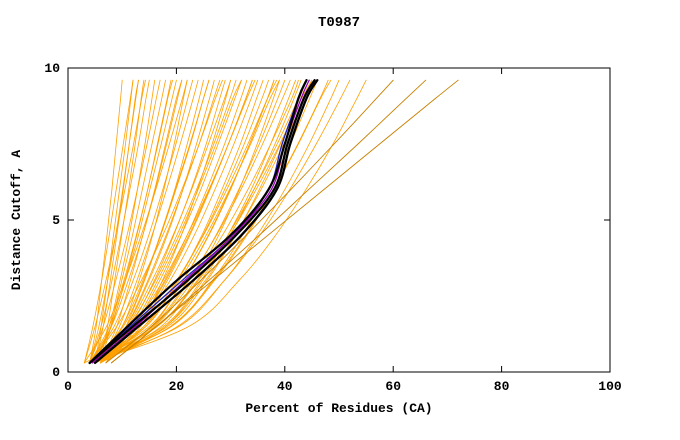 The image size is (680, 440). I want to click on y-tick-label: 5, so click(56, 220).